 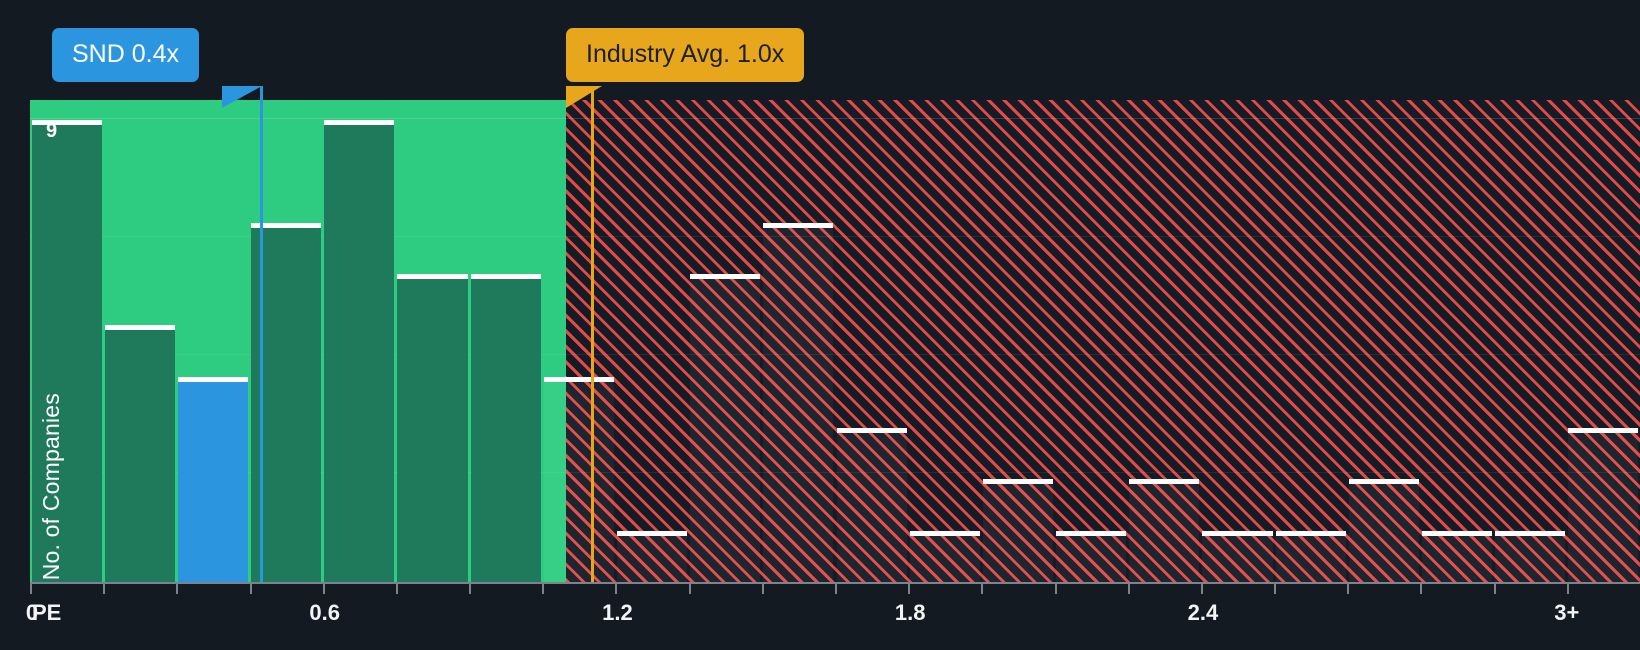 What do you see at coordinates (432, 428) in the screenshot?
I see `bar-0.75` at bounding box center [432, 428].